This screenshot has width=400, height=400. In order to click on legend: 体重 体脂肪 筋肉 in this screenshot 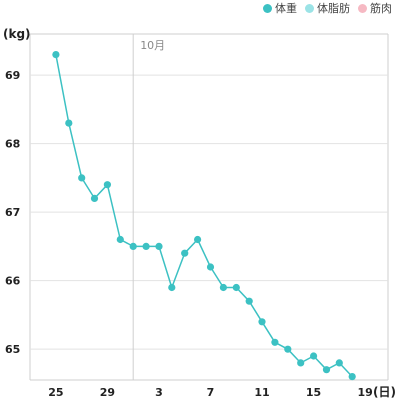, I will do `click(327, 8)`.